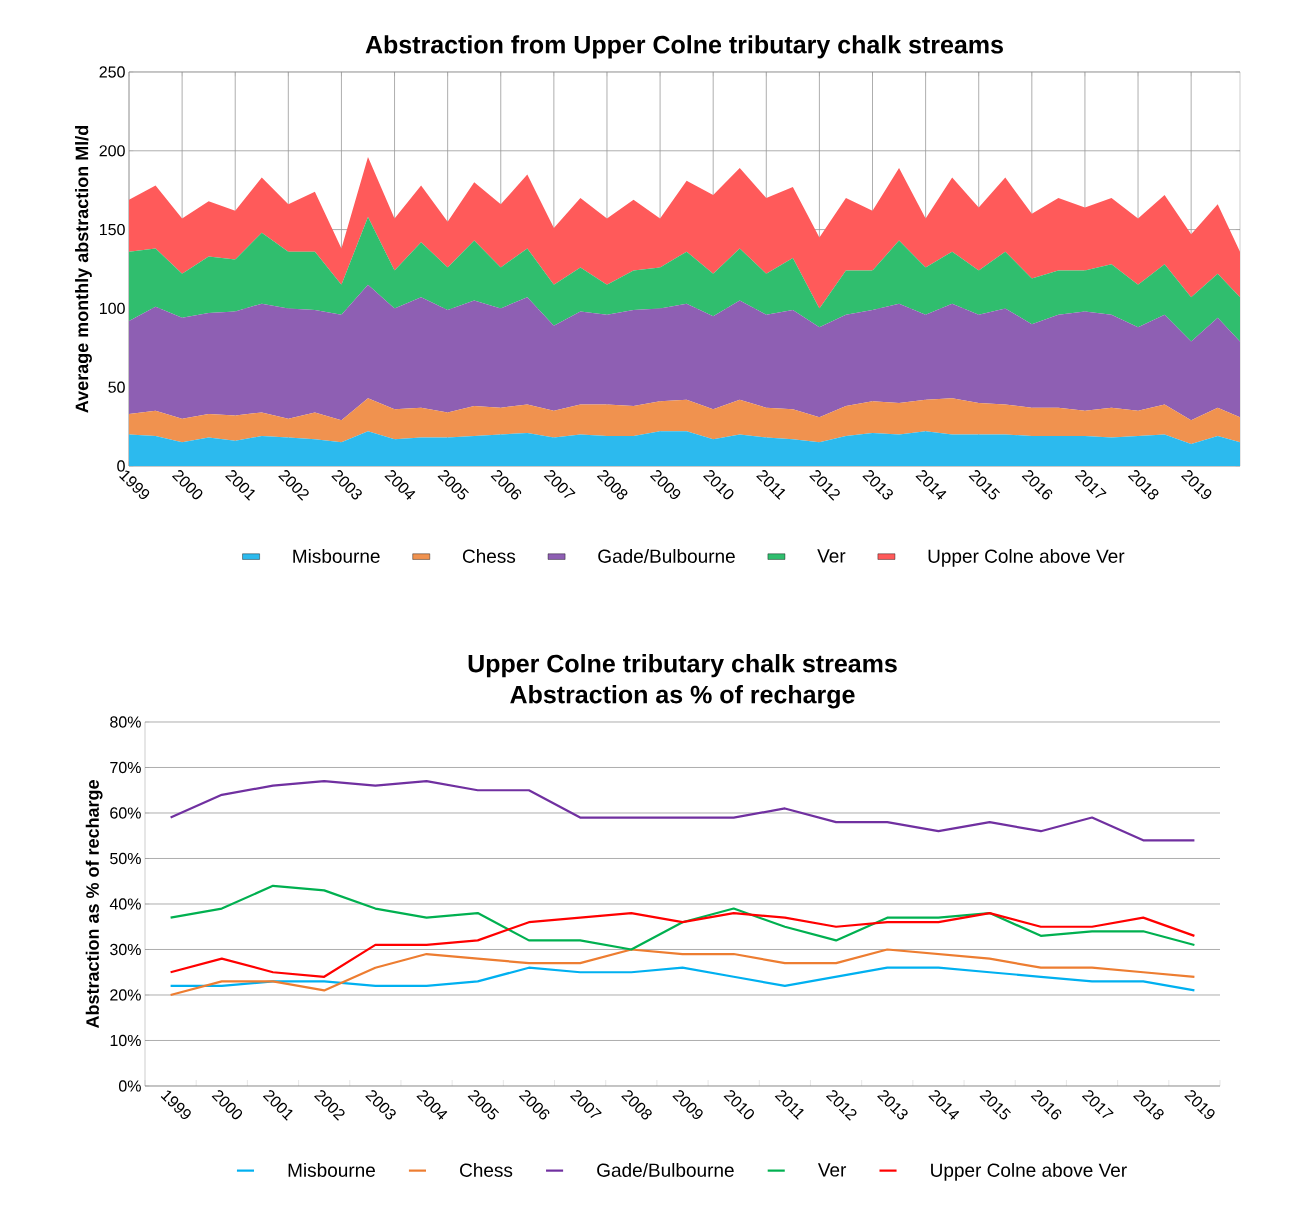 This screenshot has height=1206, width=1290. Describe the element at coordinates (125, 858) in the screenshot. I see `y-tick-label: 50%` at that location.